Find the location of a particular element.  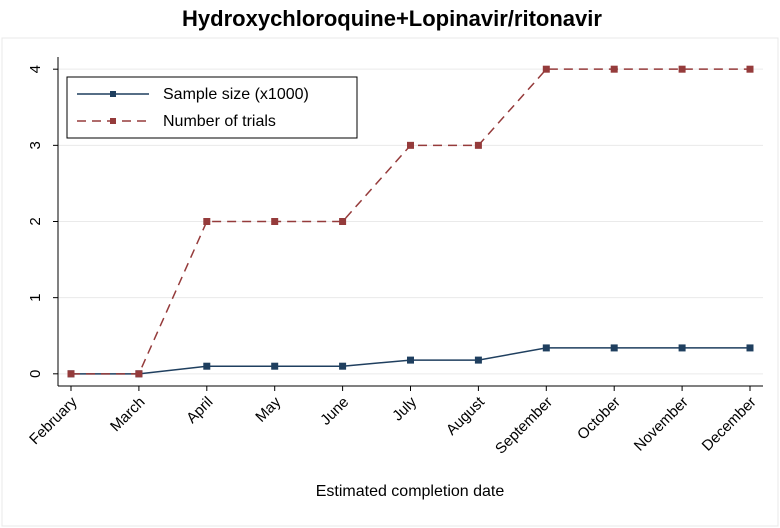

y-tick-label: 0 is located at coordinates (35, 374).